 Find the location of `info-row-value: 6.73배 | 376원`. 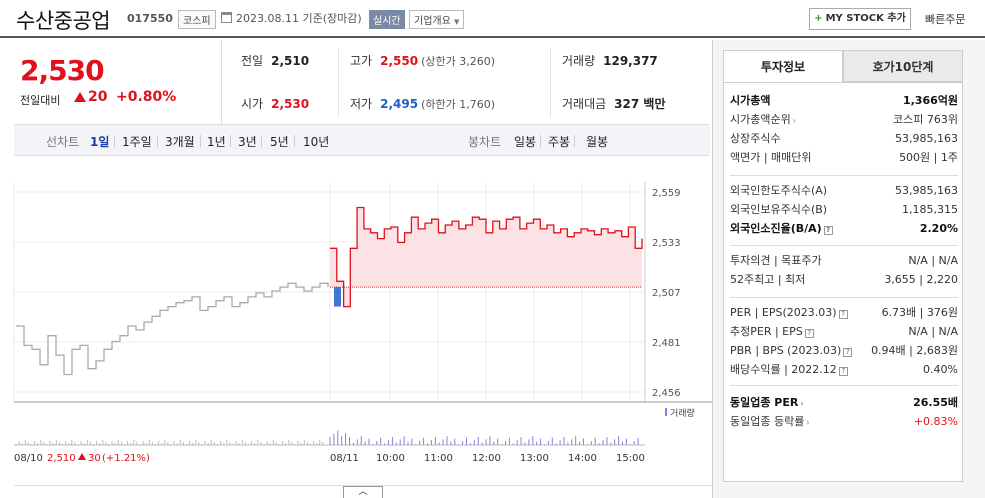

info-row-value: 6.73배 | 376원 is located at coordinates (919, 312).